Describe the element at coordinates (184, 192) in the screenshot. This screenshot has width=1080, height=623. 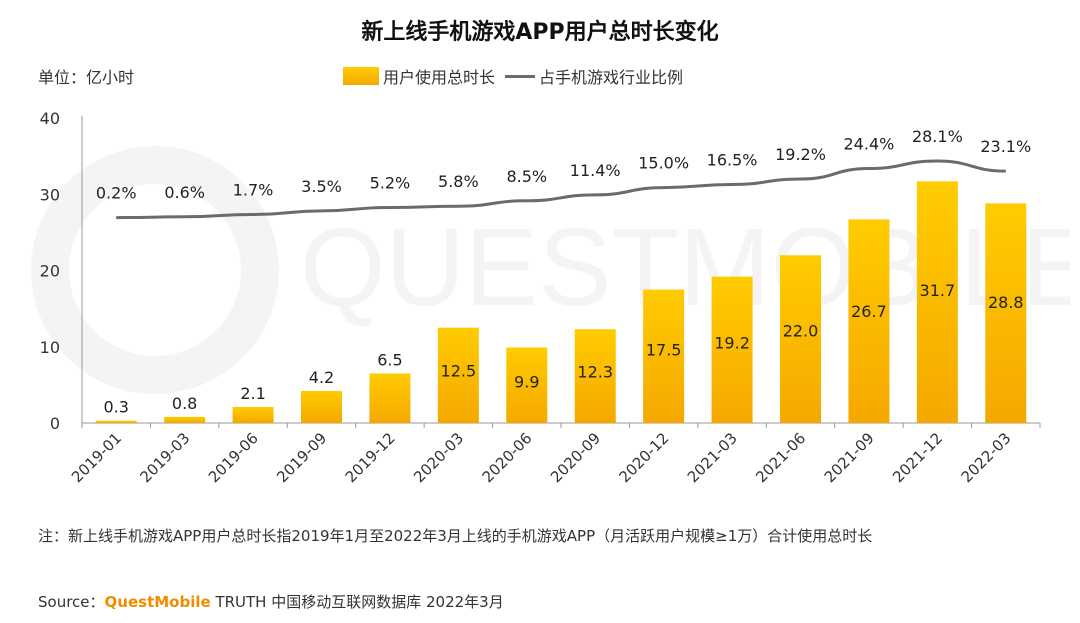
I see `share-value-label: 0.6%` at that location.